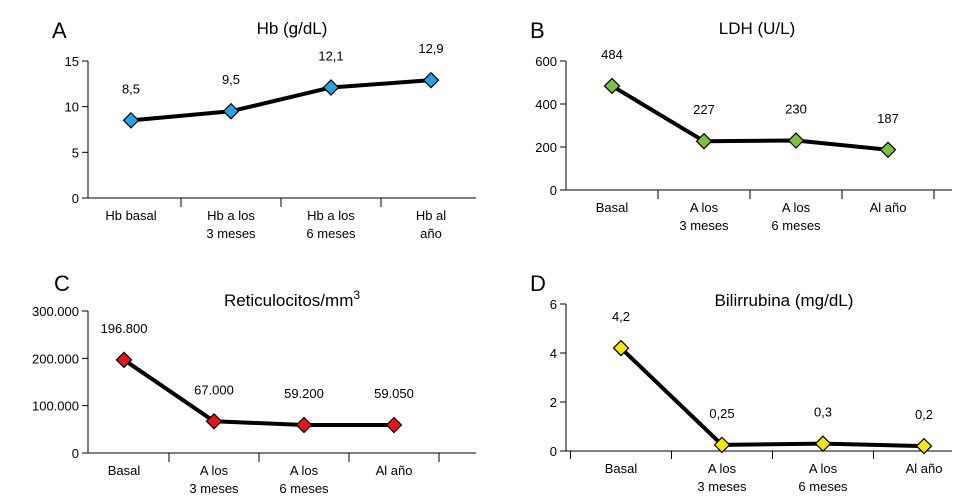  Describe the element at coordinates (553, 353) in the screenshot. I see `y-tick-label: 4` at that location.